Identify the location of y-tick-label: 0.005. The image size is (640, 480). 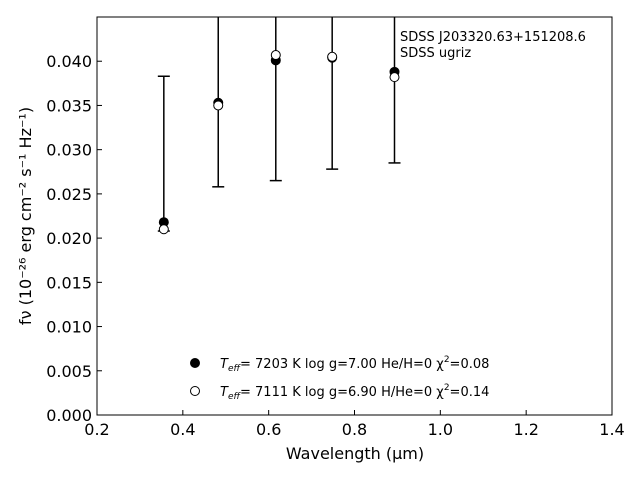
(69, 371).